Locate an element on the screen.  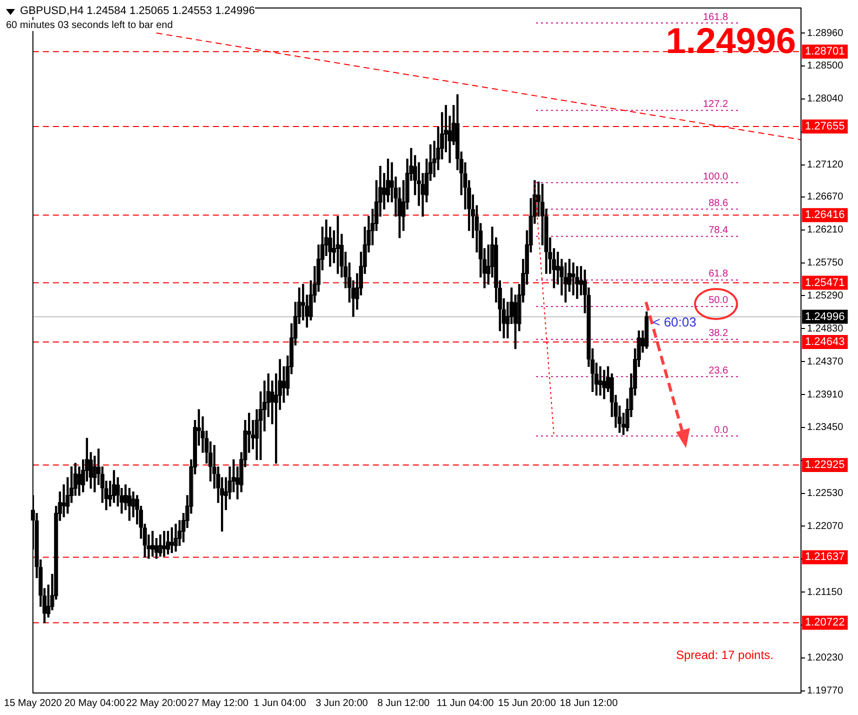
x-tick-label: 1 Jun 04:00 is located at coordinates (280, 703).